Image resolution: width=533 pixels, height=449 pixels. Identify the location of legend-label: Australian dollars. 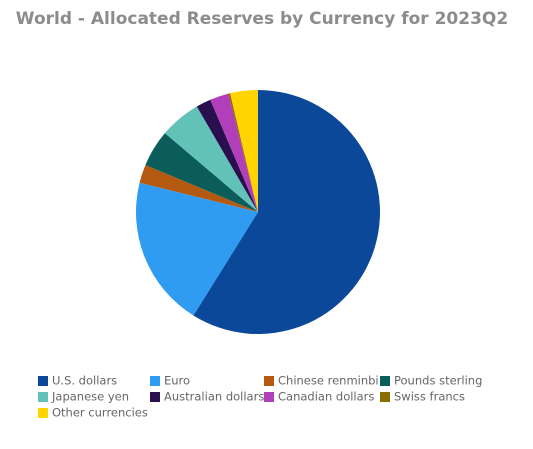
(214, 397).